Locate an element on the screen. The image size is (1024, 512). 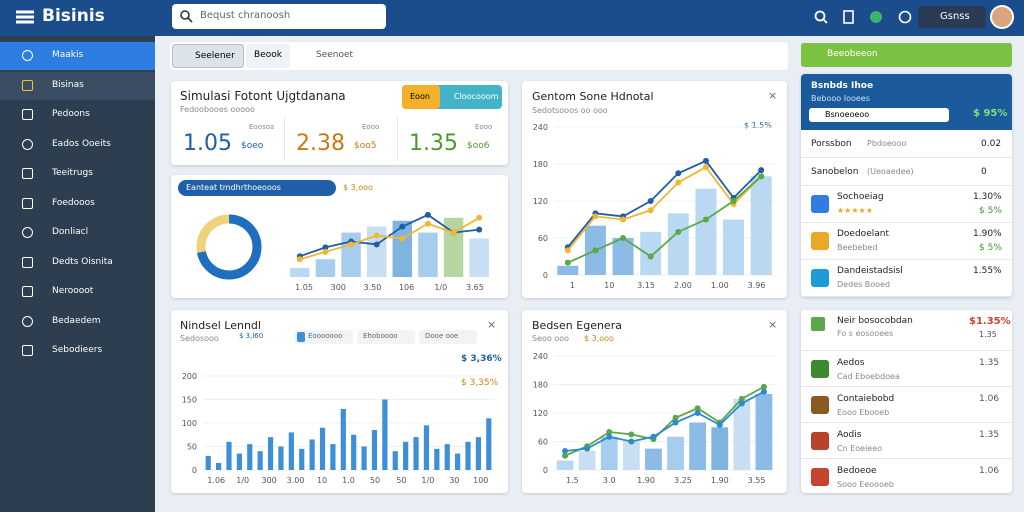
search-box: Bequst chranoosh is located at coordinates (279, 16).